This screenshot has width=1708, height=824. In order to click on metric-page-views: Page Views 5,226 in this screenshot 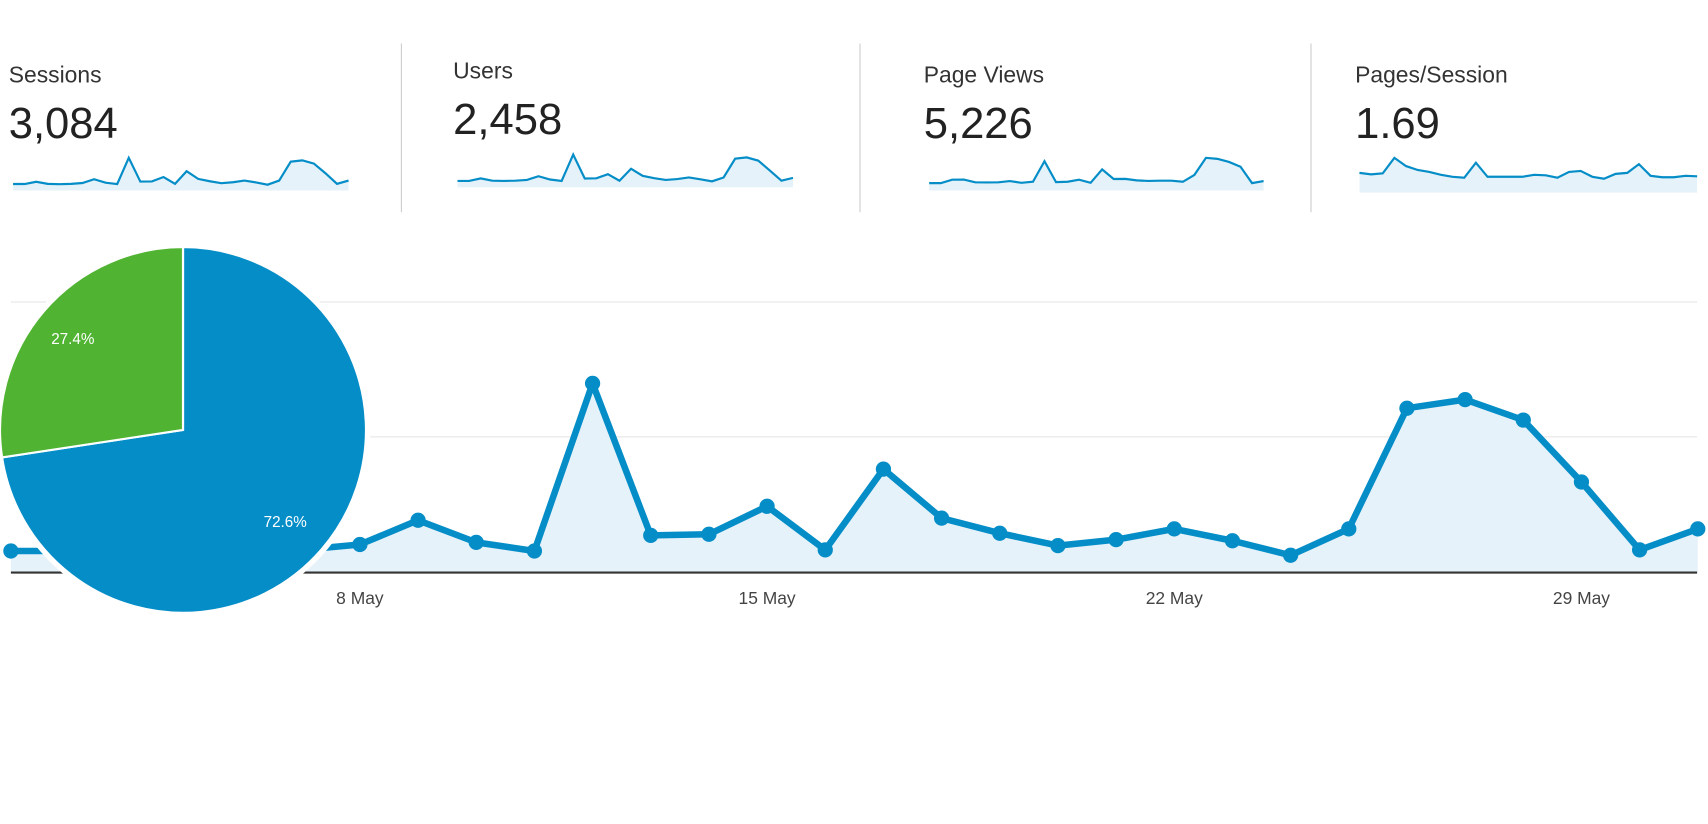, I will do `click(1142, 128)`.